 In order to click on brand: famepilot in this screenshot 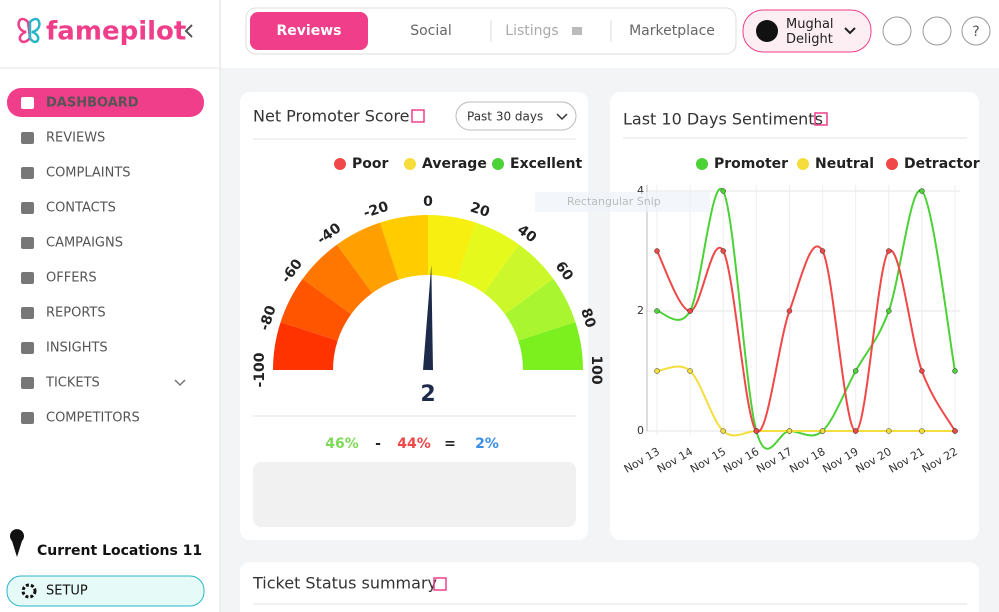, I will do `click(116, 32)`.